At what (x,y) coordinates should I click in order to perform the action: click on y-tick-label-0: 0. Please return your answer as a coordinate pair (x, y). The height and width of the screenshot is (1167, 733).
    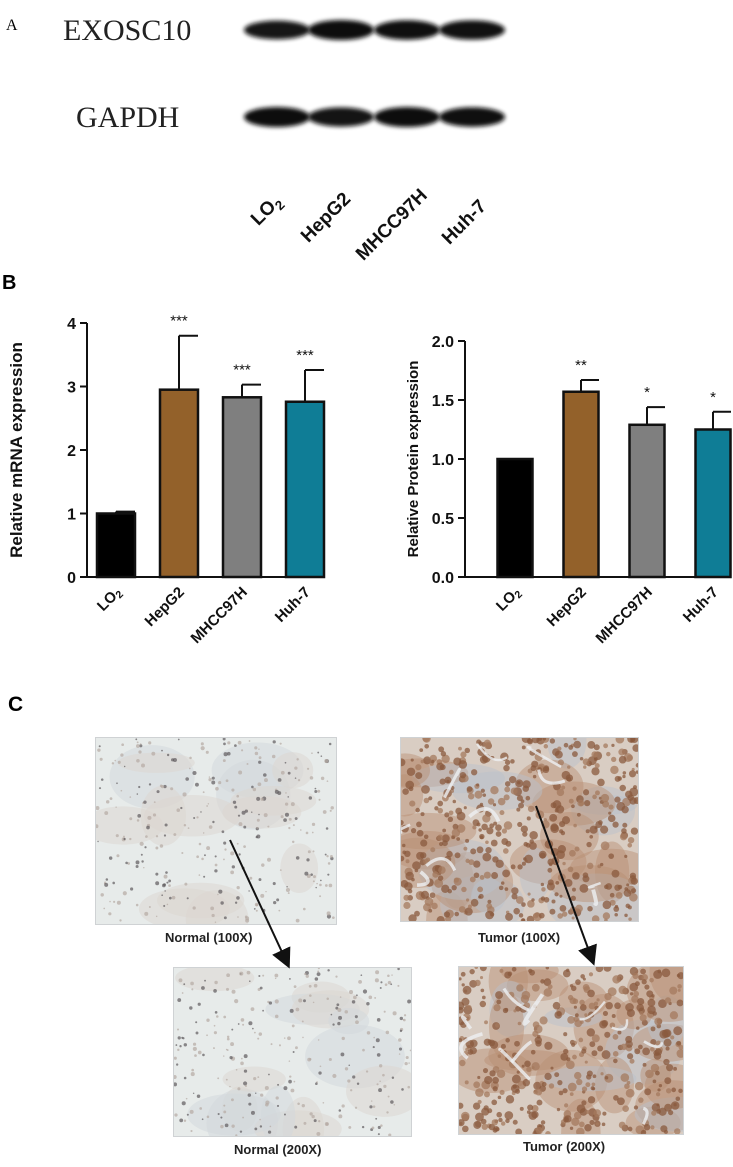
    Looking at the image, I should click on (71, 578).